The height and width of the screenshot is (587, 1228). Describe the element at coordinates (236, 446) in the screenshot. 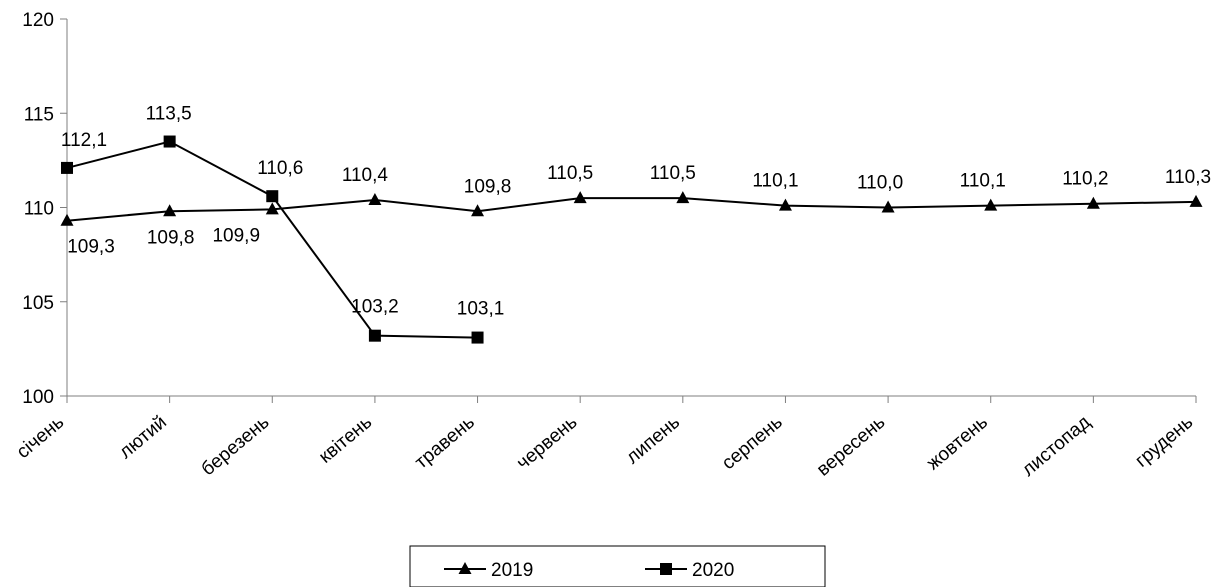

I see `x-tick-label: березень` at that location.